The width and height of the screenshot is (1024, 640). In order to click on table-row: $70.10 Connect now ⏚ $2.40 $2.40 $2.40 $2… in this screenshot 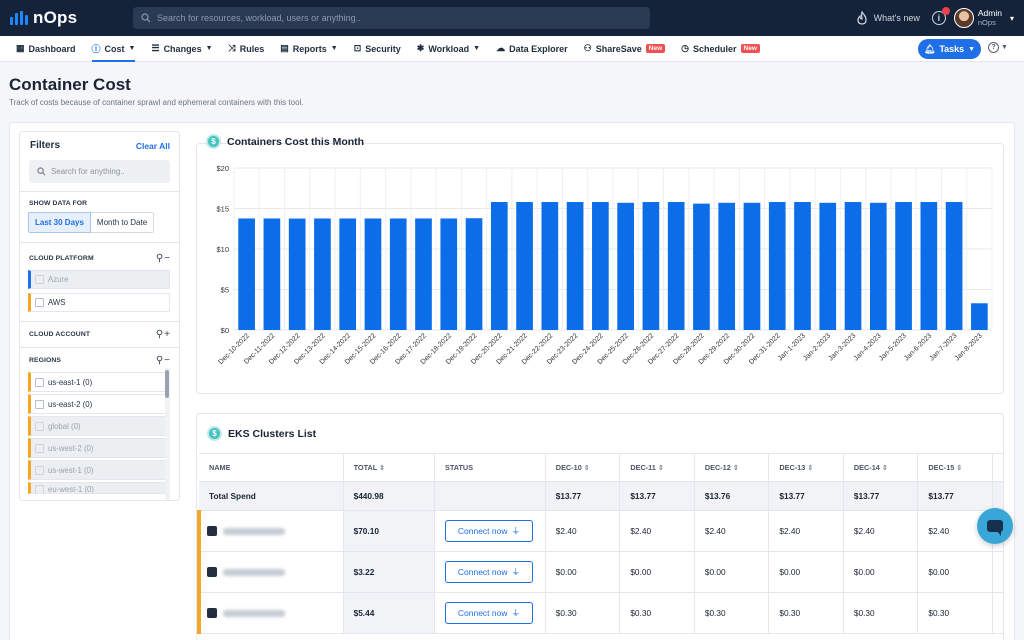, I will do `click(600, 531)`.